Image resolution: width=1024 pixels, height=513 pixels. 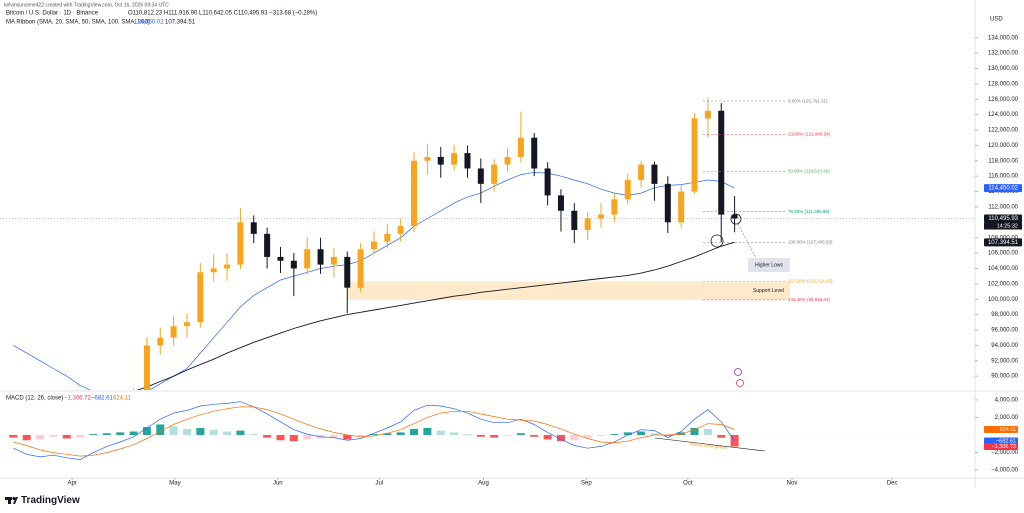 What do you see at coordinates (50, 500) in the screenshot?
I see `brand: TradingView` at bounding box center [50, 500].